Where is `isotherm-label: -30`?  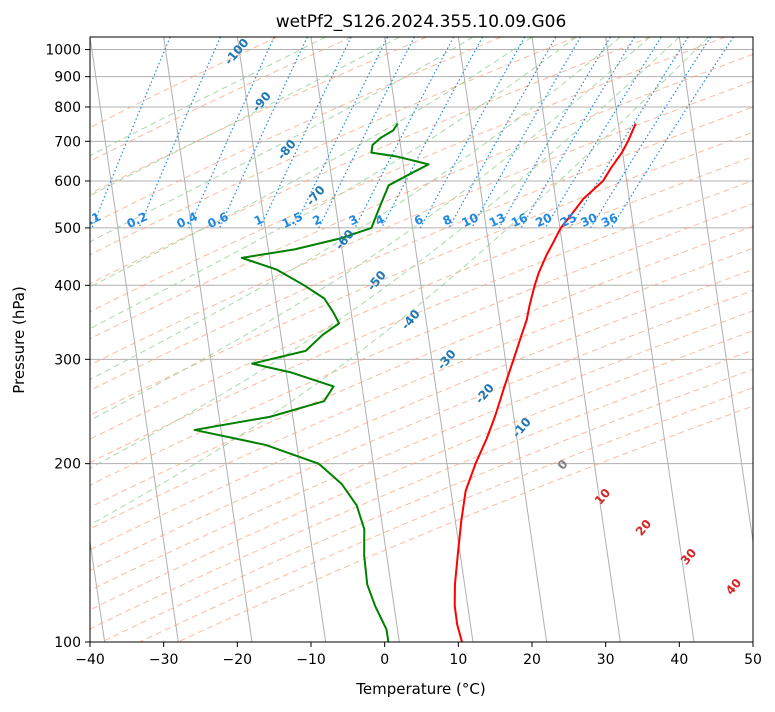
isotherm-label: -30 is located at coordinates (446, 360).